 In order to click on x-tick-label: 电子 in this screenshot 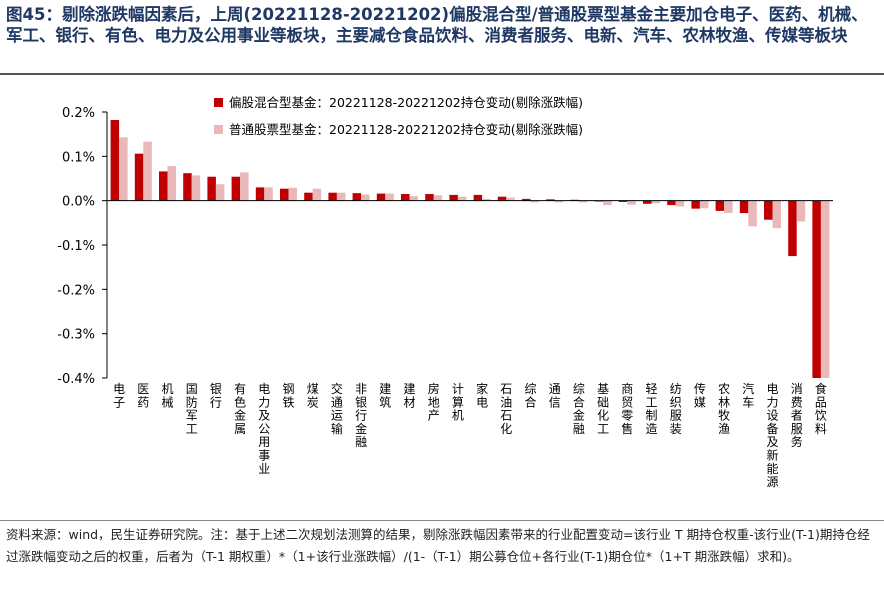, I will do `click(119, 395)`.